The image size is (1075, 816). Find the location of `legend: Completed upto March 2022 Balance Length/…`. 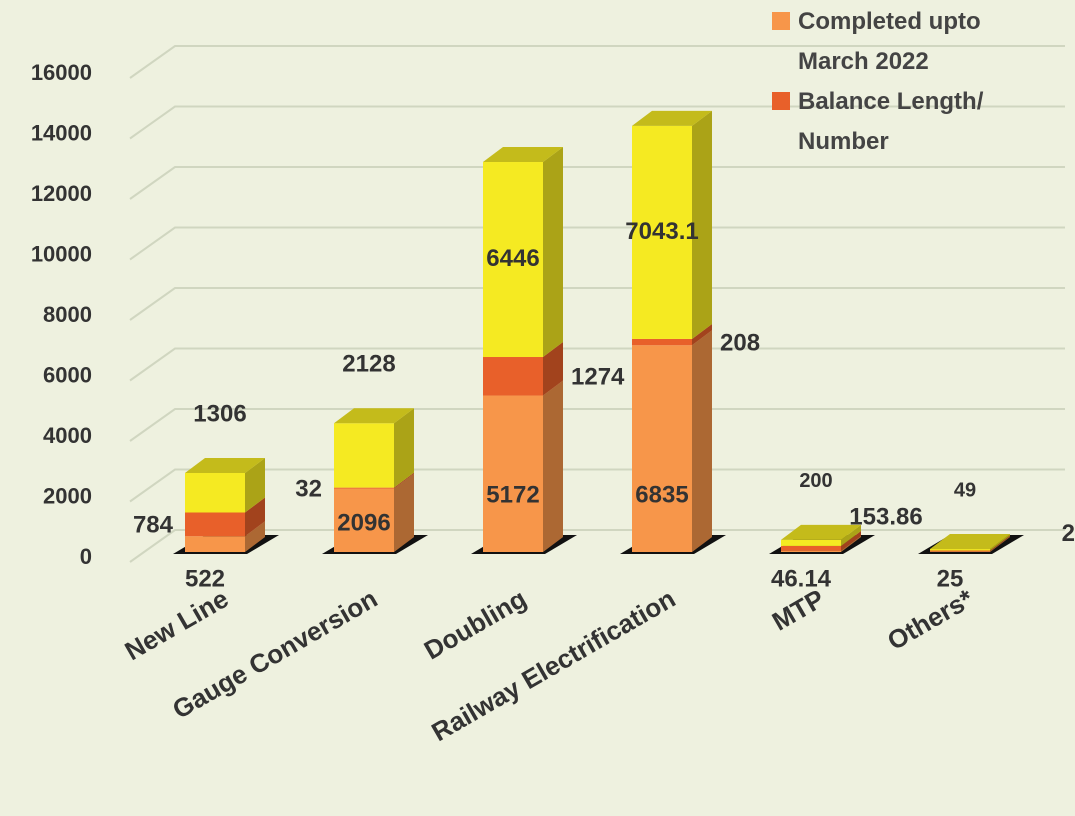

legend: Completed upto March 2022 Balance Length/… is located at coordinates (890, 82).